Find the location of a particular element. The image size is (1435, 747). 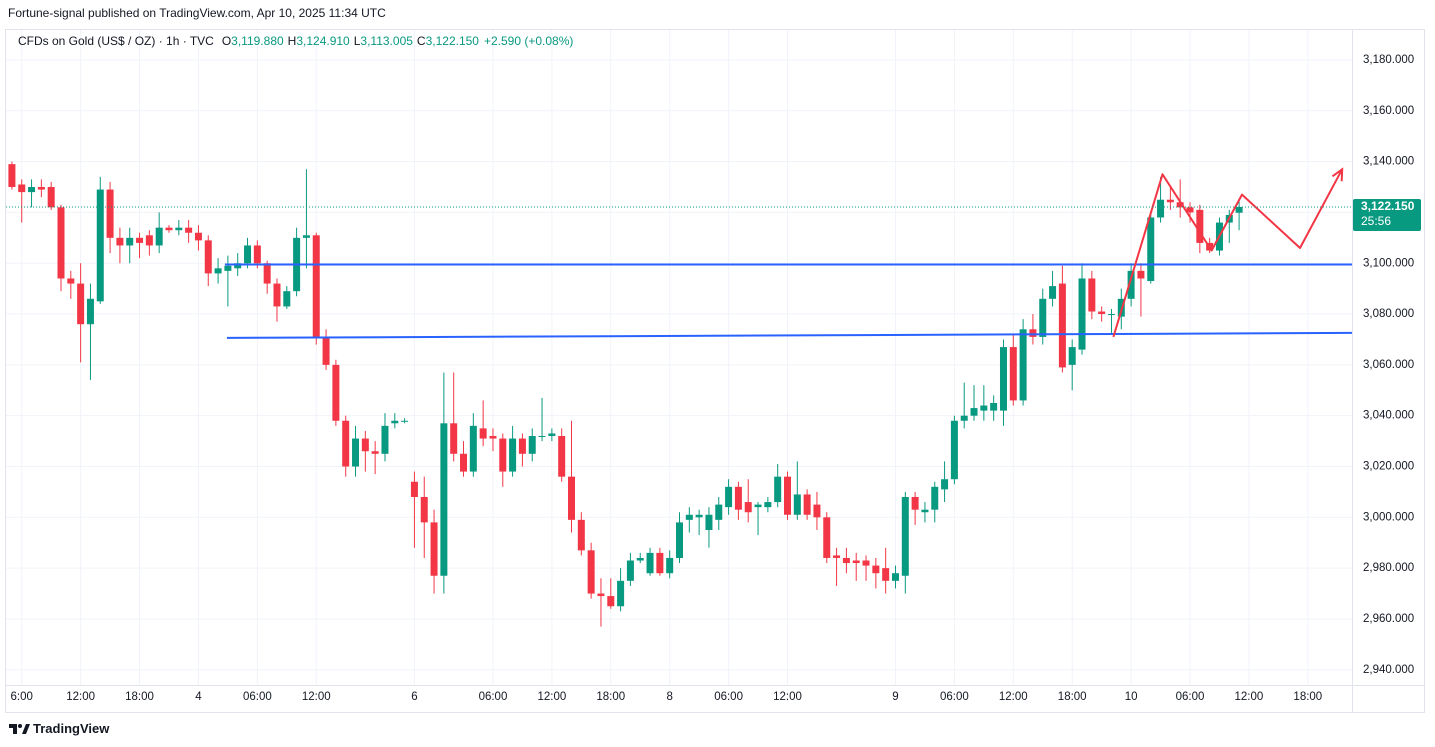

y-tick-label: 3,080.000 is located at coordinates (1388, 314).